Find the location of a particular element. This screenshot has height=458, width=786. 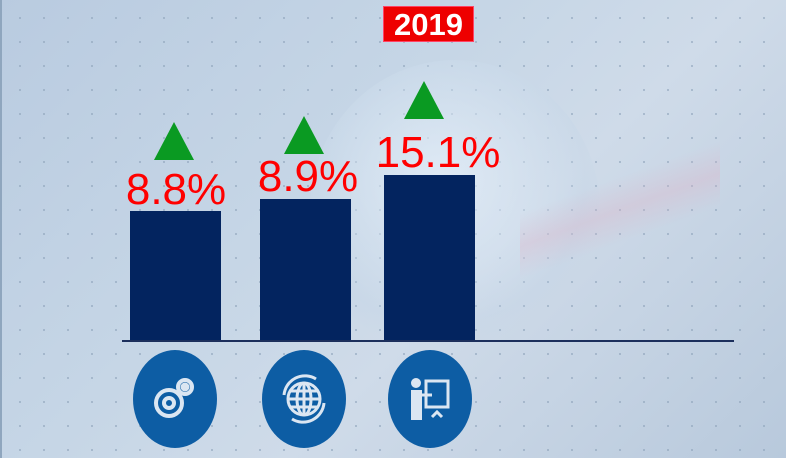

presenter-icon is located at coordinates (430, 399).